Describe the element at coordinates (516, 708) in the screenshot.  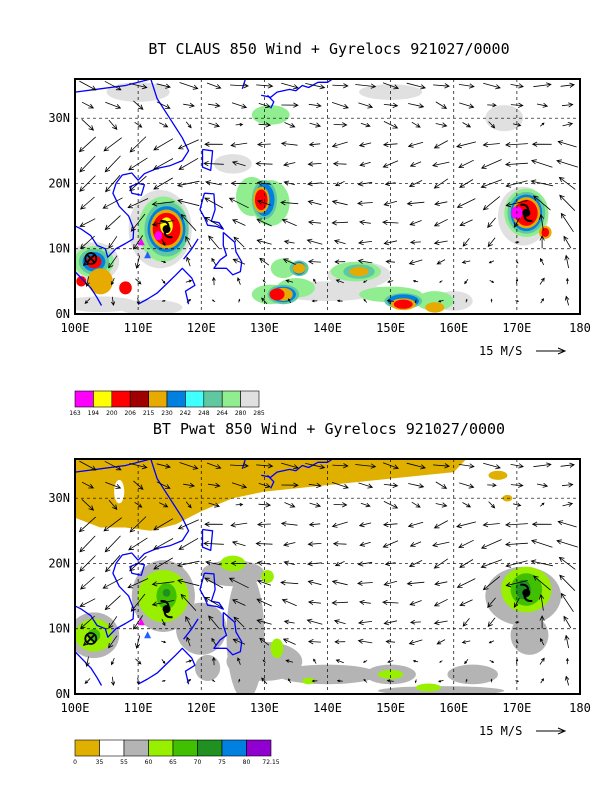
I see `longitude-tick-label: 170E` at that location.